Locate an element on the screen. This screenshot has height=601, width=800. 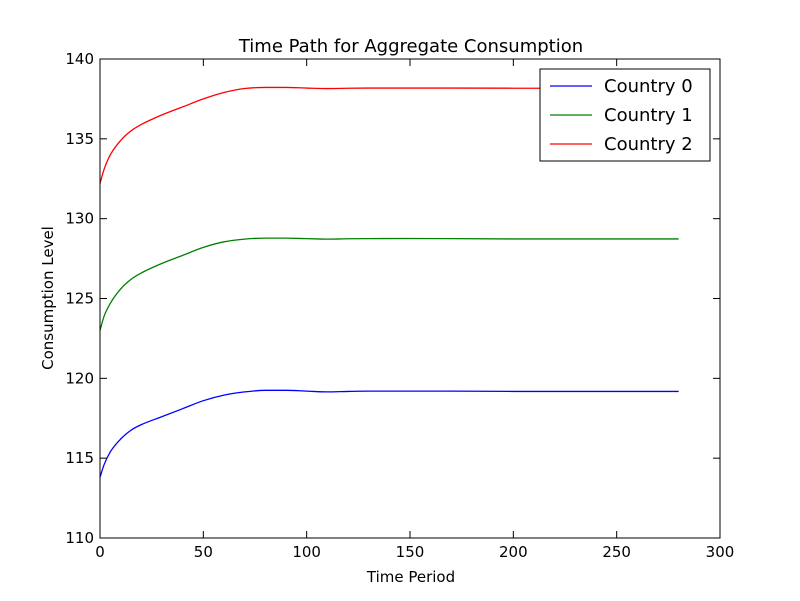
legend: Country 0 Country 1 Country 2 is located at coordinates (625, 115).